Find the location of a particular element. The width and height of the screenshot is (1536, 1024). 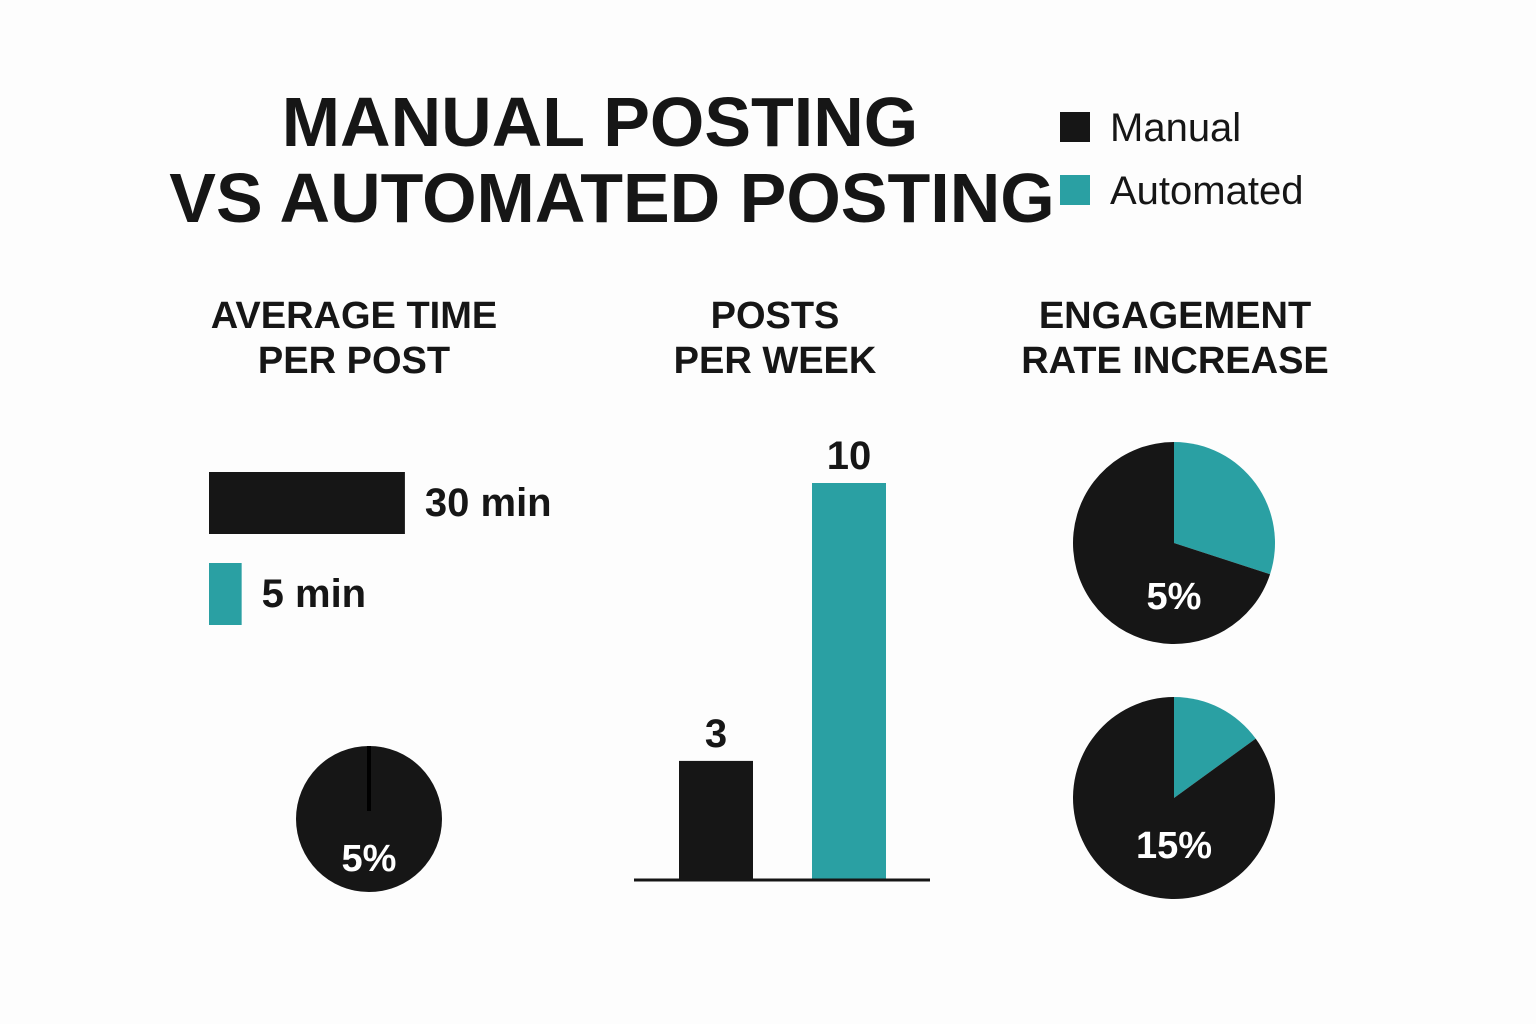

legend-swatch-manual is located at coordinates (1075, 127).